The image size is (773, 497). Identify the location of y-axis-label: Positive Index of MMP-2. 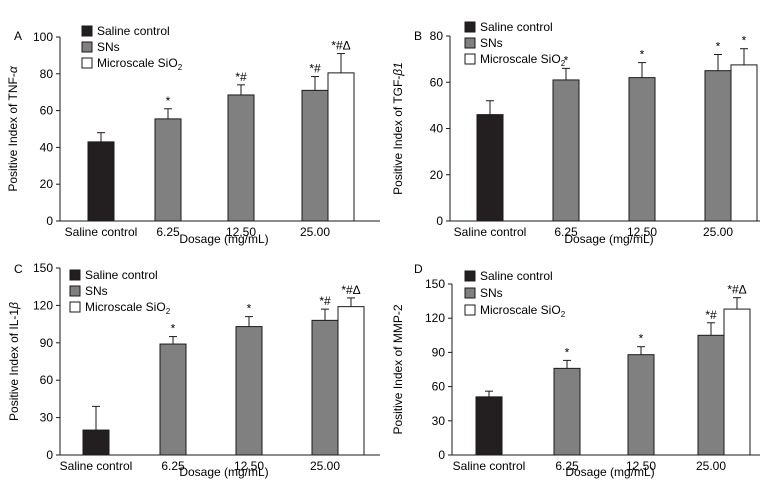
(398, 369).